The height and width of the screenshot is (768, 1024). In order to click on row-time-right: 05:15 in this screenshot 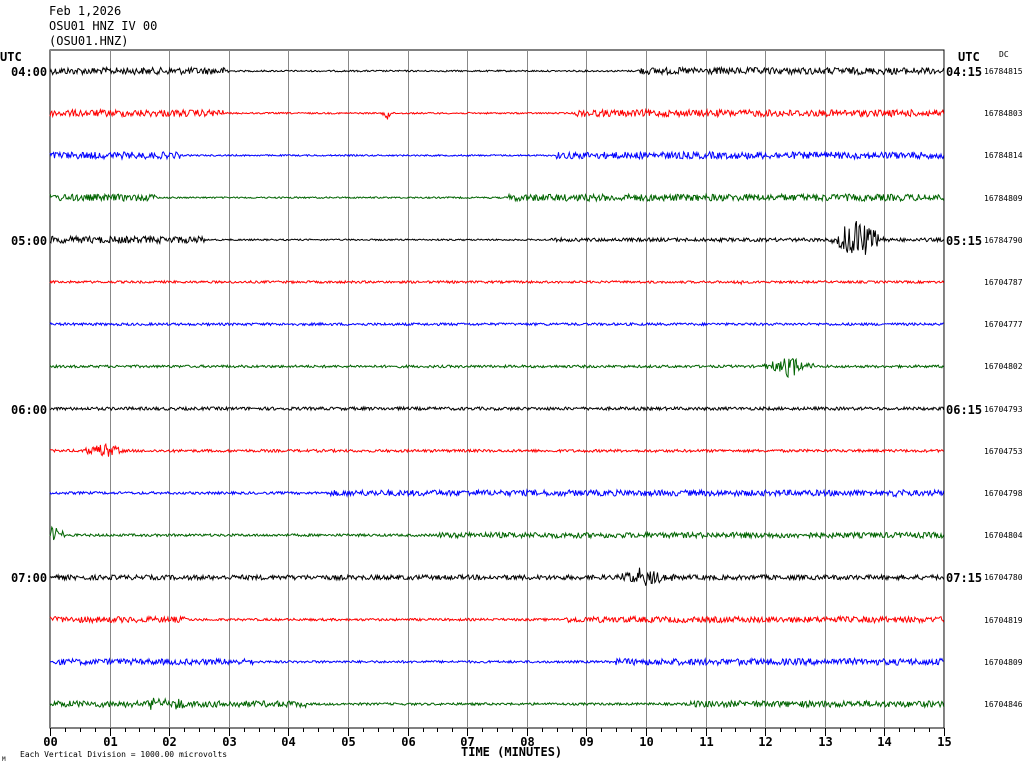, I will do `click(964, 240)`.